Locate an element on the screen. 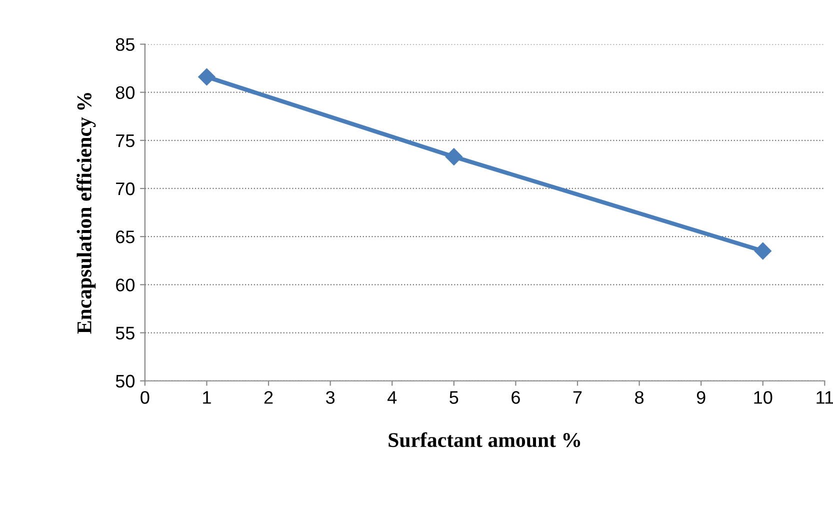 This screenshot has width=833, height=514. x-tick-label: 8 is located at coordinates (639, 397).